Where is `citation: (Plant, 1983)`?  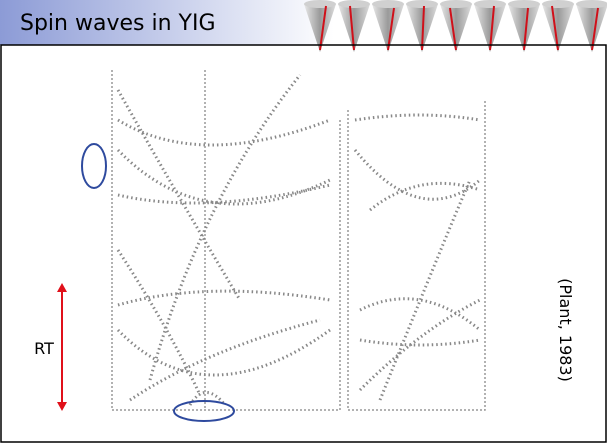 citation: (Plant, 1983) is located at coordinates (565, 330).